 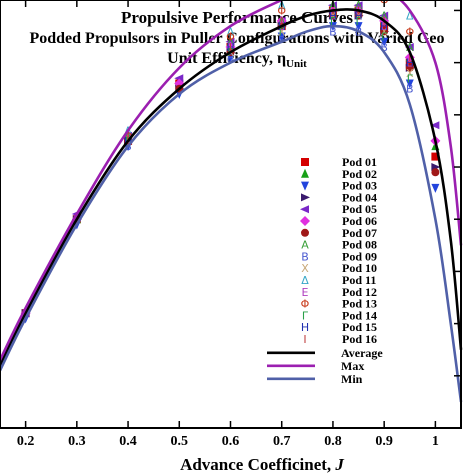 What do you see at coordinates (257, 464) in the screenshot?
I see `x-axis-label-text: Advance Coefficinet,` at bounding box center [257, 464].